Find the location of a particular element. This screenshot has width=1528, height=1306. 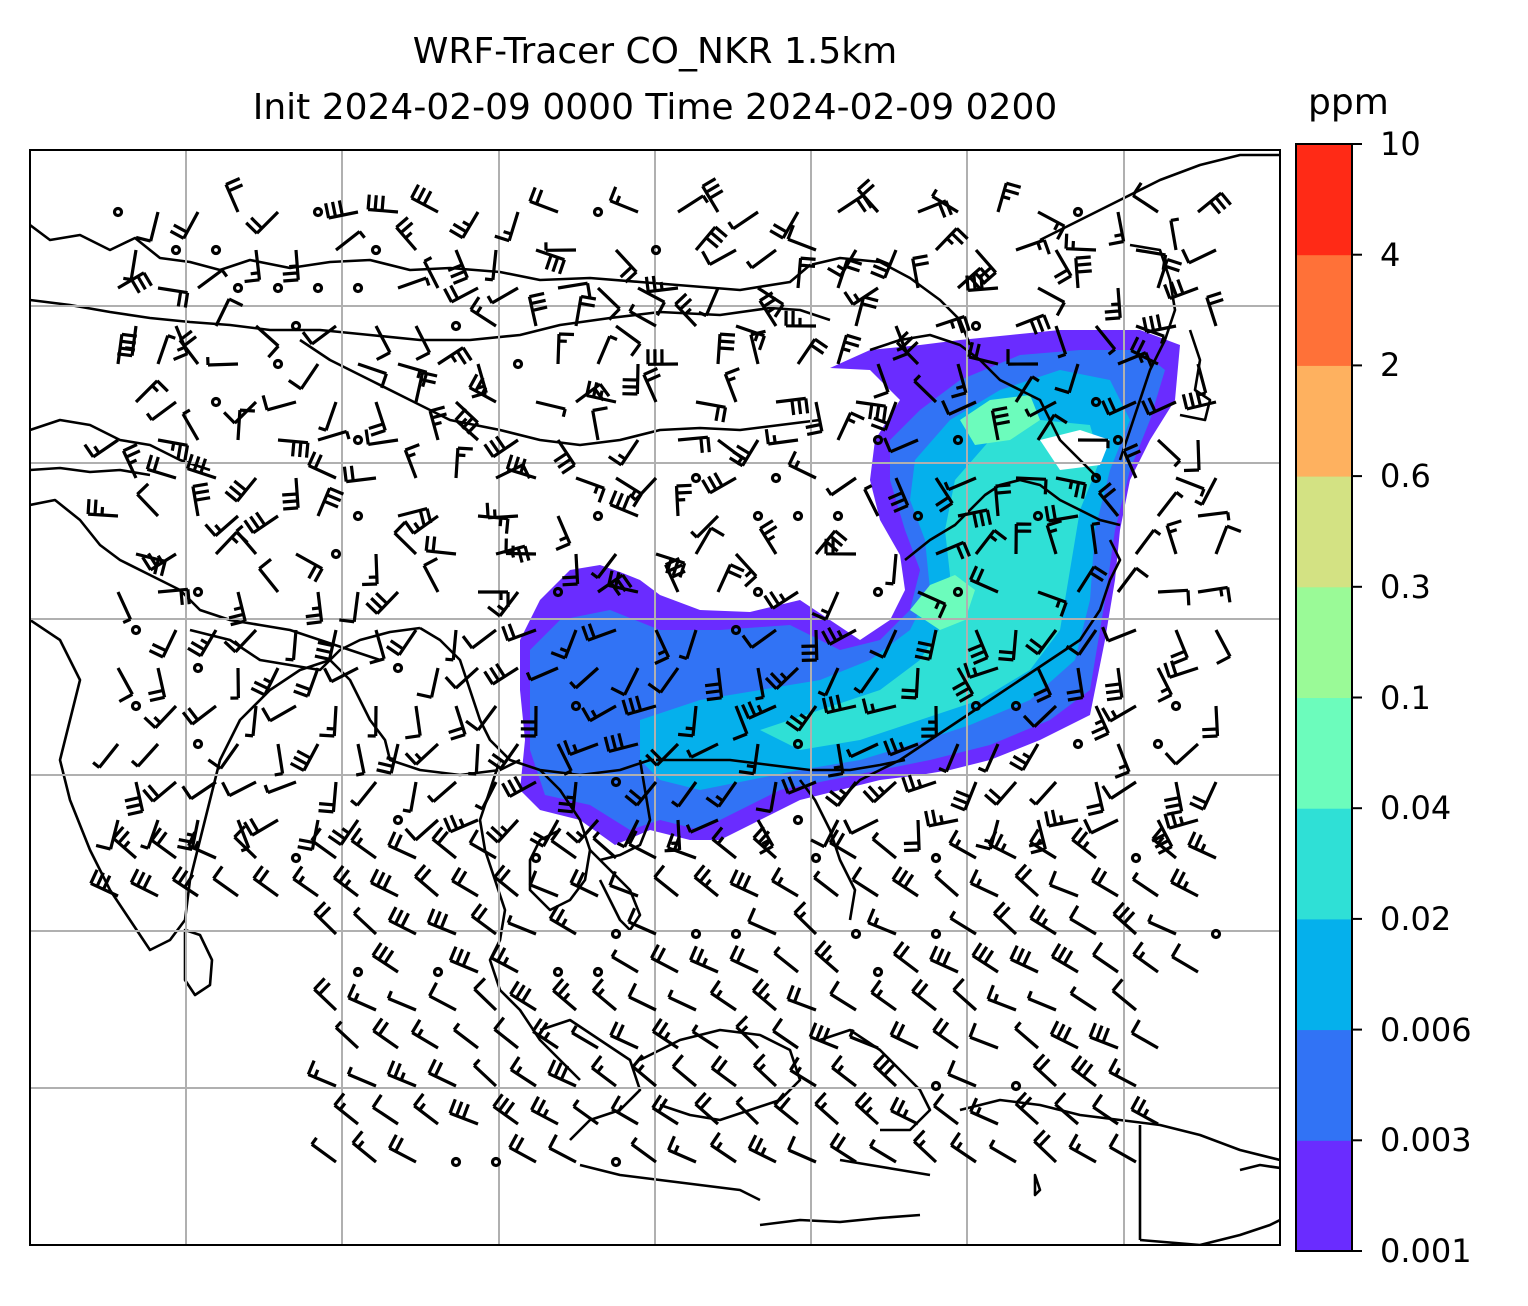

colorbar-tick-label: 0.003 is located at coordinates (1426, 1140).